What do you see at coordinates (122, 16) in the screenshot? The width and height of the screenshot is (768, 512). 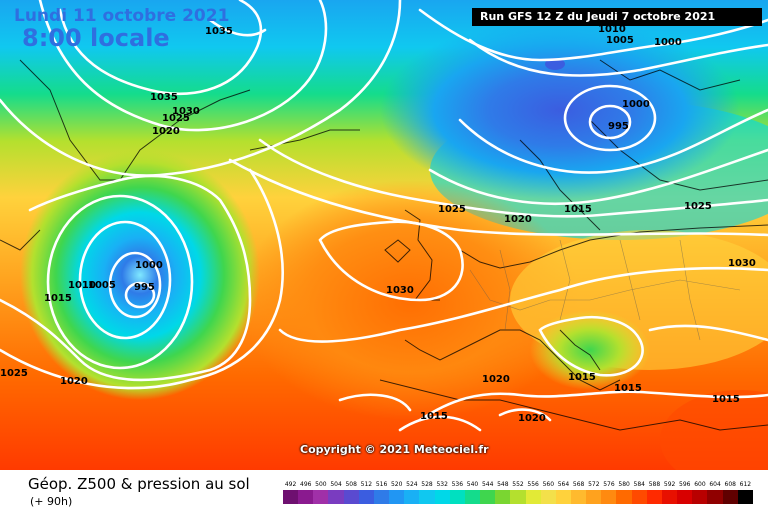 I see `forecast-date: Lundi 11 octobre 2021` at bounding box center [122, 16].